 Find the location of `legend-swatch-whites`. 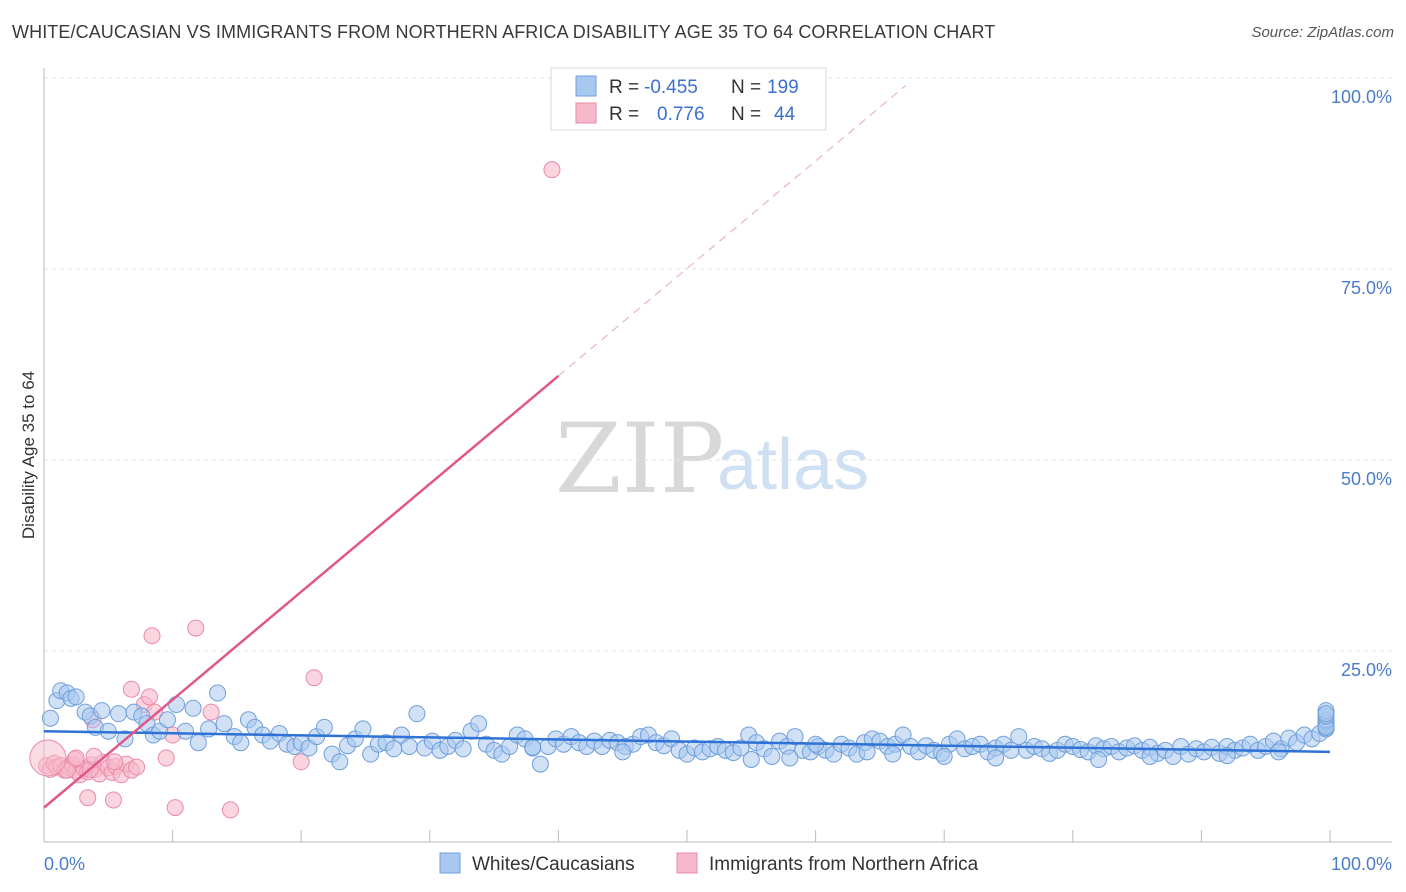

legend-swatch-whites is located at coordinates (450, 863).